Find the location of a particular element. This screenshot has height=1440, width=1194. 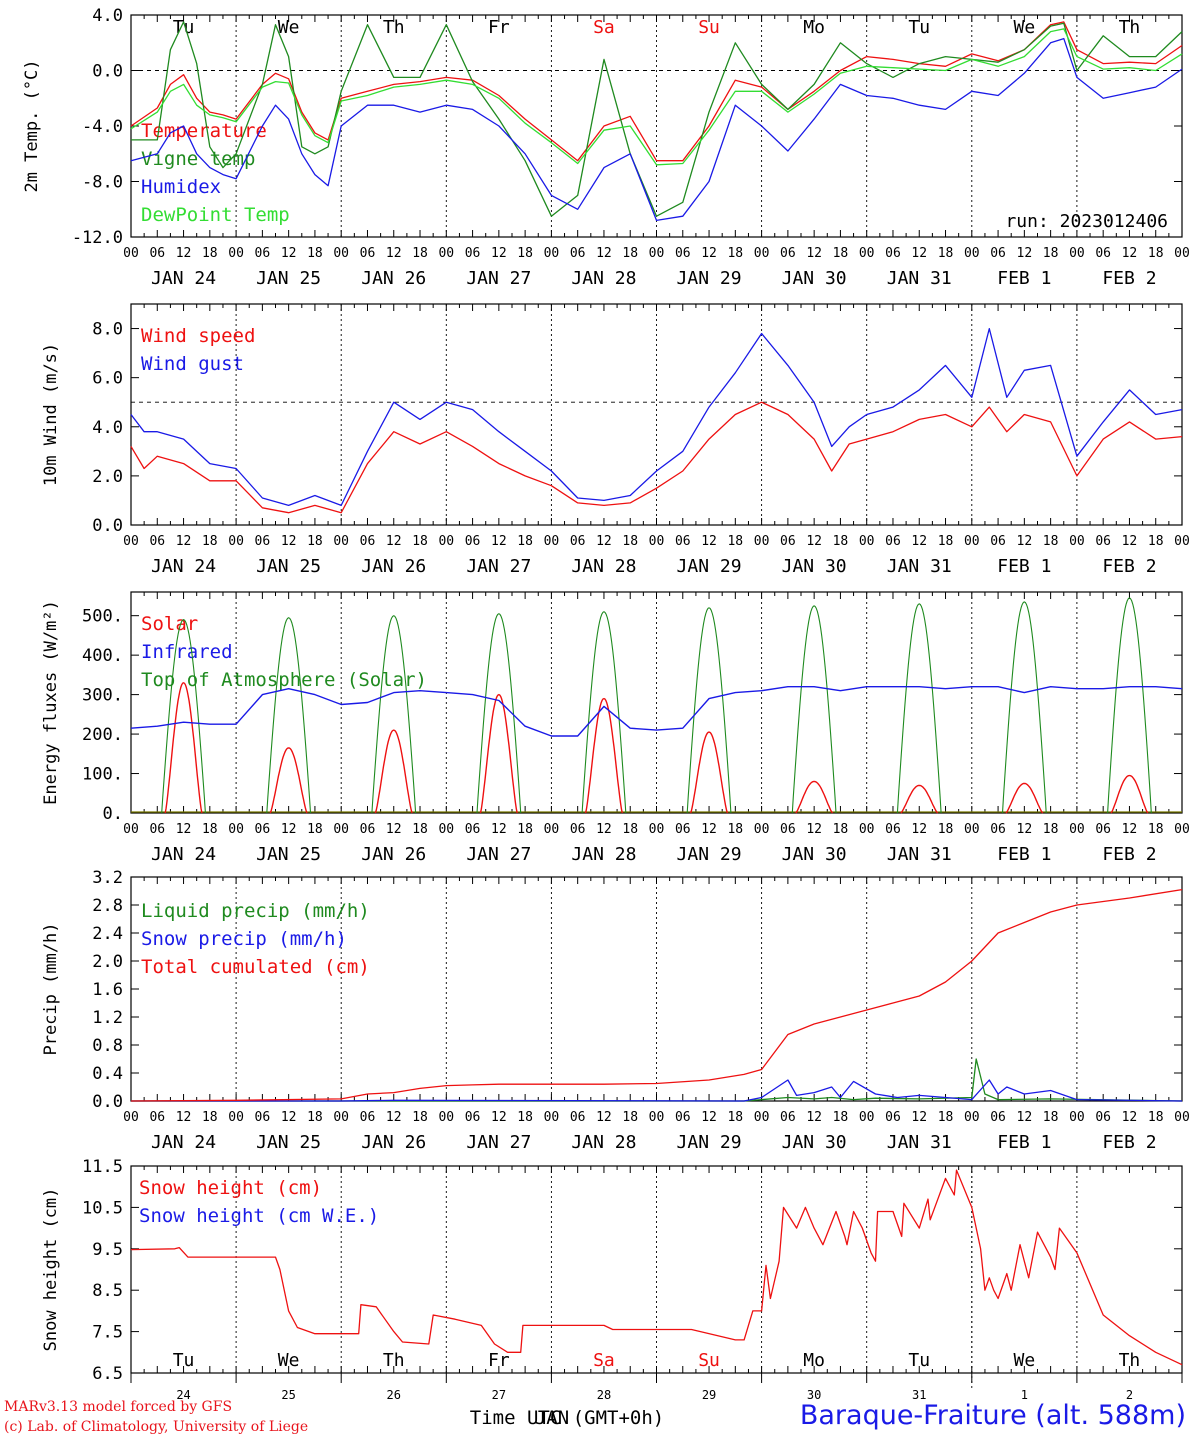

y-axis-label: 2m Temp. (°C) is located at coordinates (32, 125).